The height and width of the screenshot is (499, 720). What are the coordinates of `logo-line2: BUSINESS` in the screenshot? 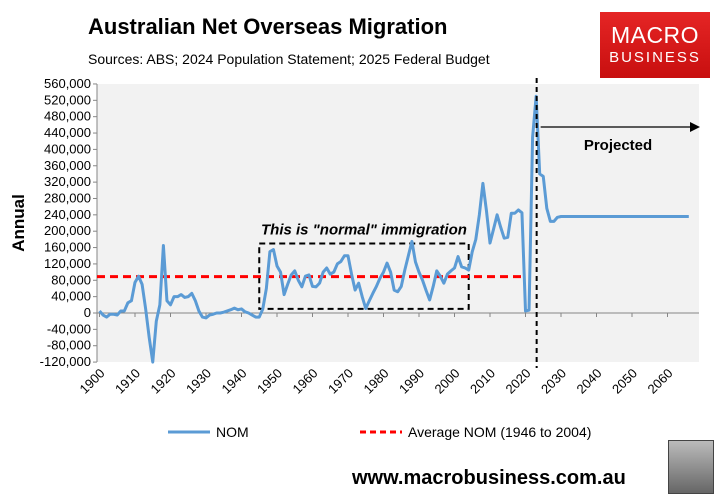 It's located at (655, 57).